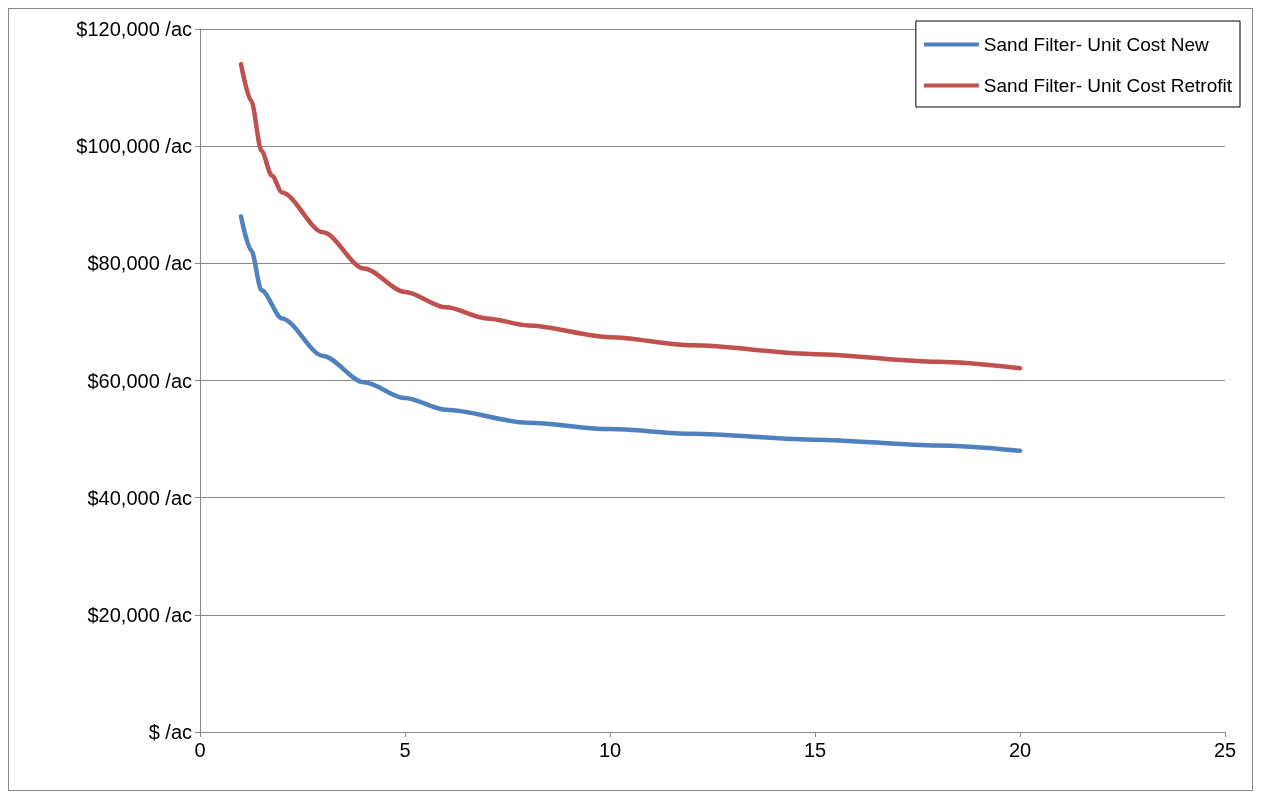 The height and width of the screenshot is (799, 1261). I want to click on x-tick-label: 10, so click(610, 750).